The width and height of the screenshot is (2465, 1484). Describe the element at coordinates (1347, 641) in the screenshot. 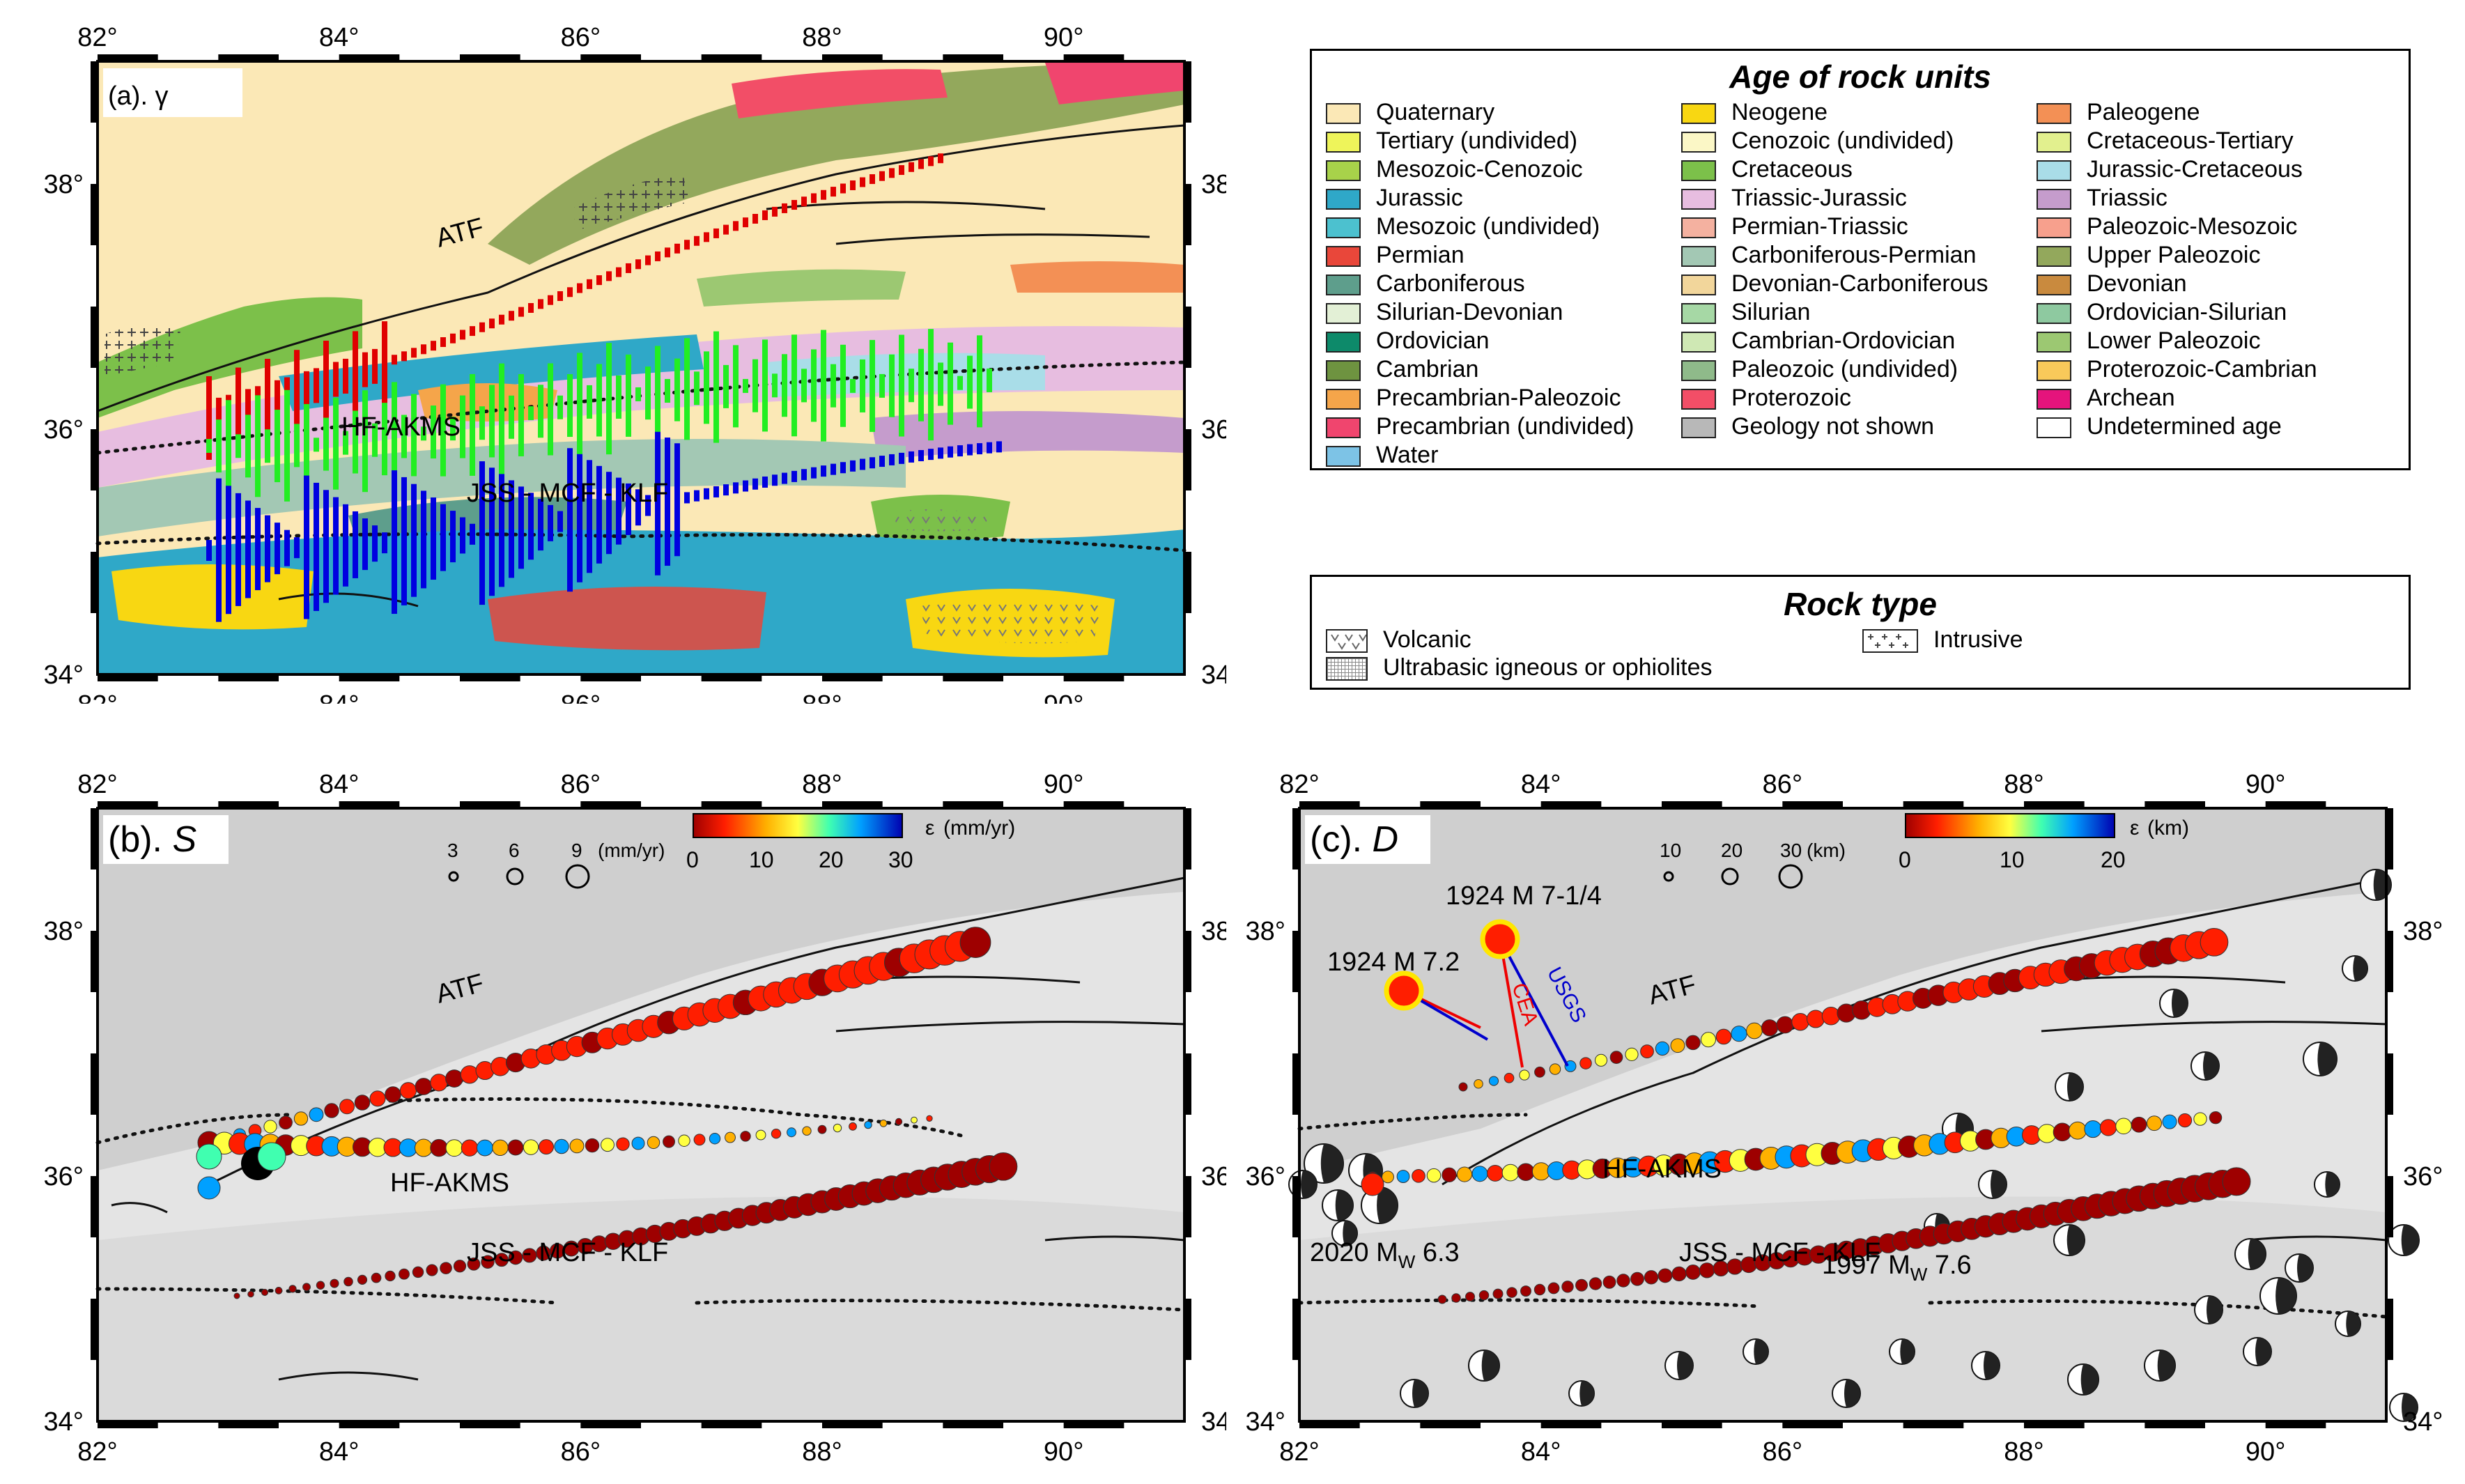

I see `volcanic-pattern-icon` at that location.